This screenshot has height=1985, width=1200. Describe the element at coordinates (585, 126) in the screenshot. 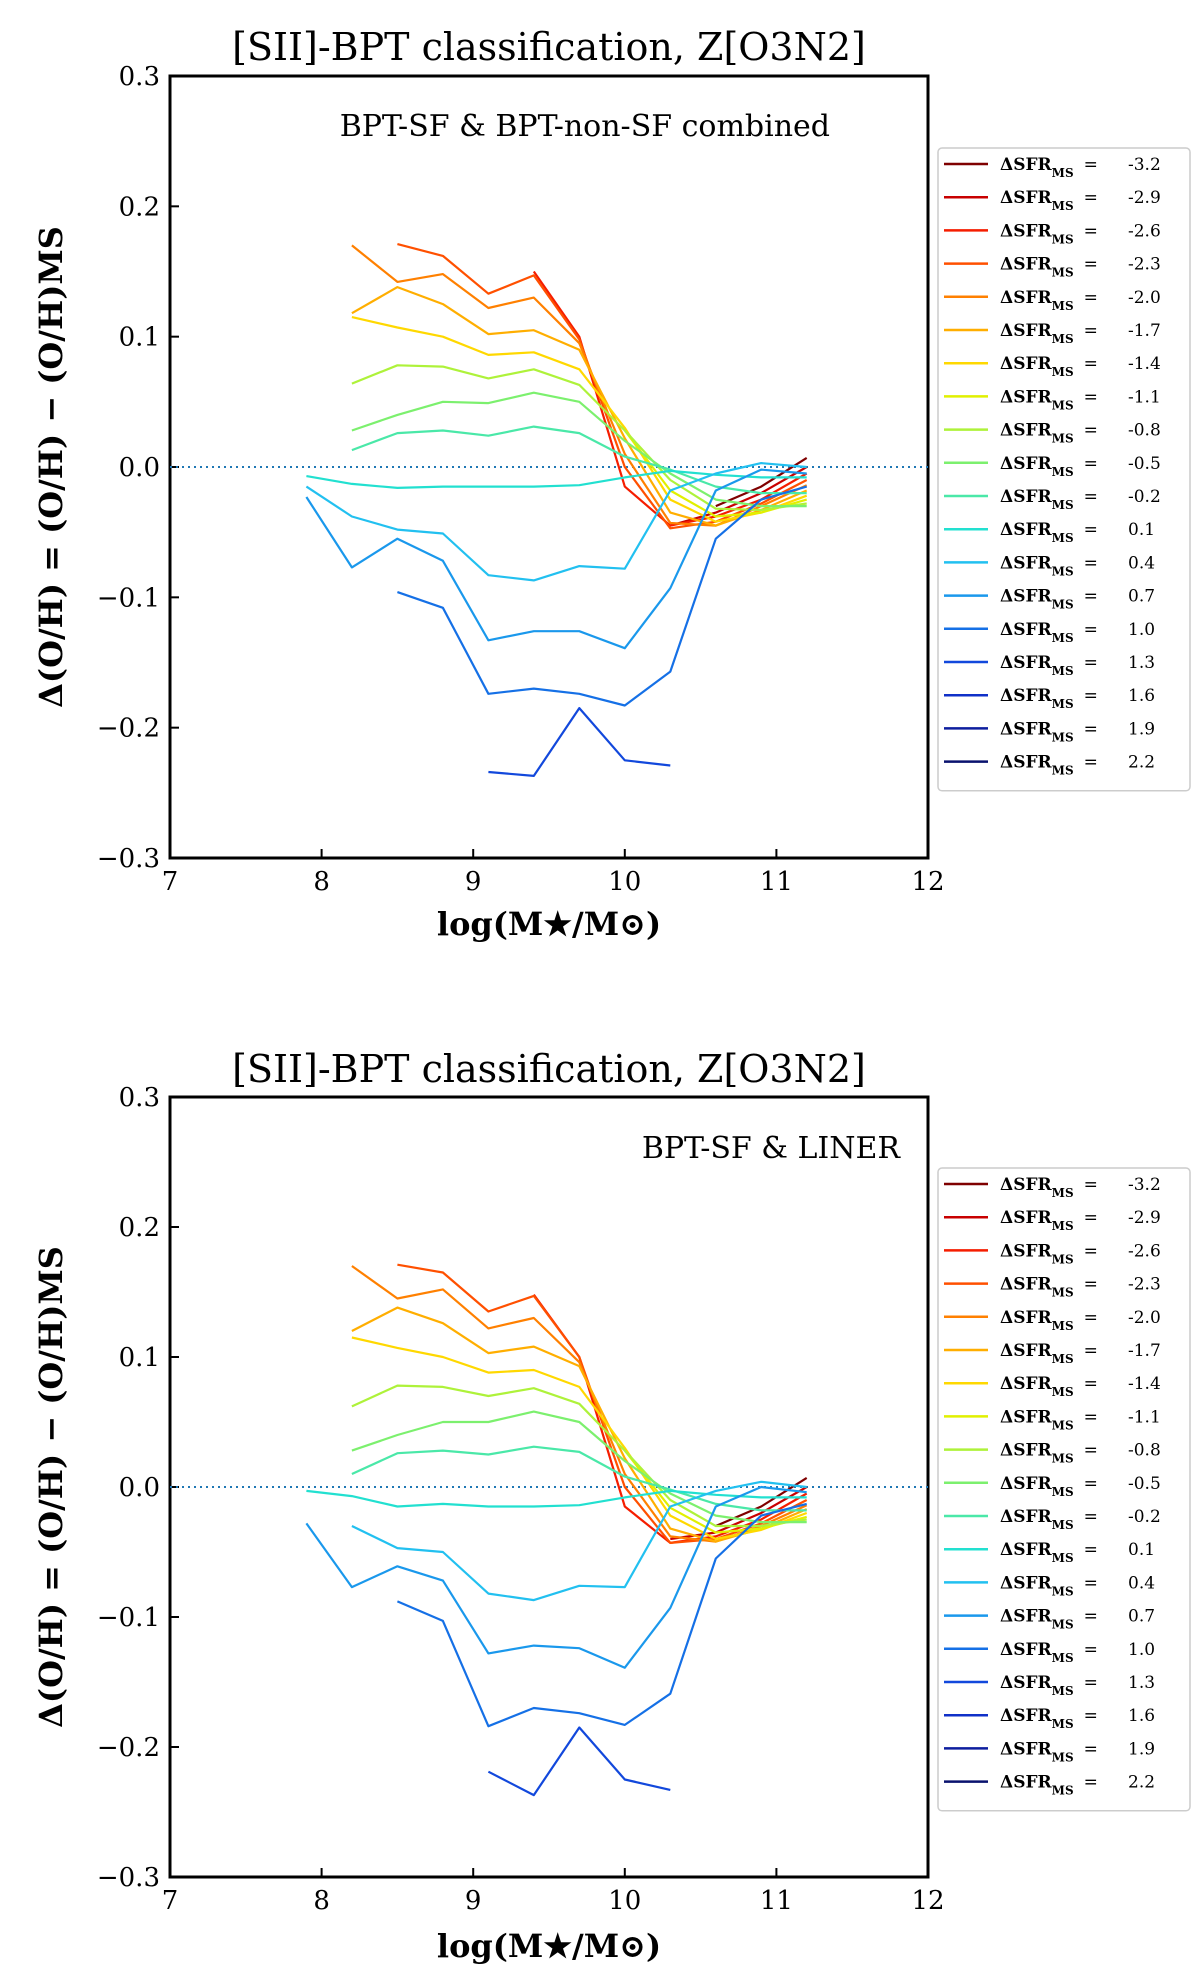

I see `panel-annotation: BPT-SF & BPT-non-SF combined` at that location.